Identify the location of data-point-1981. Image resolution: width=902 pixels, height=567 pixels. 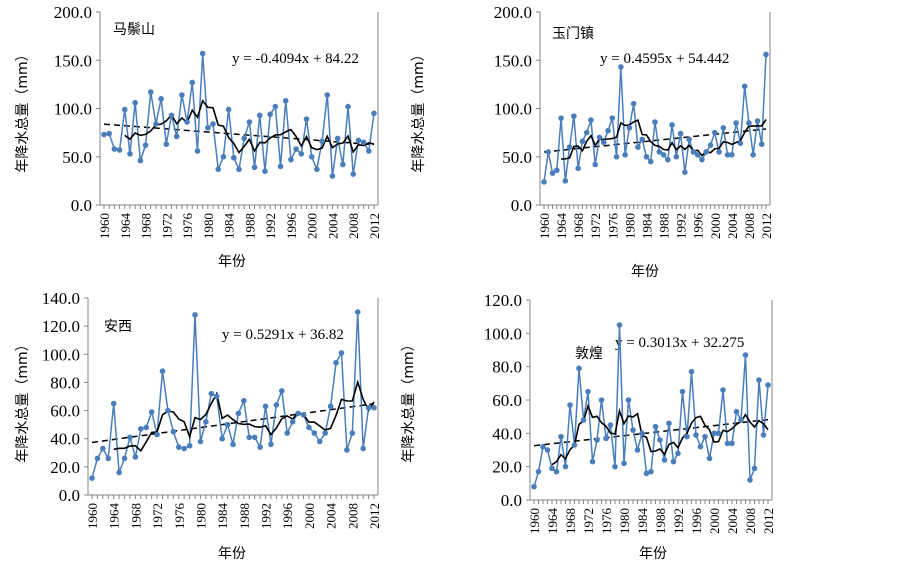
(633, 103).